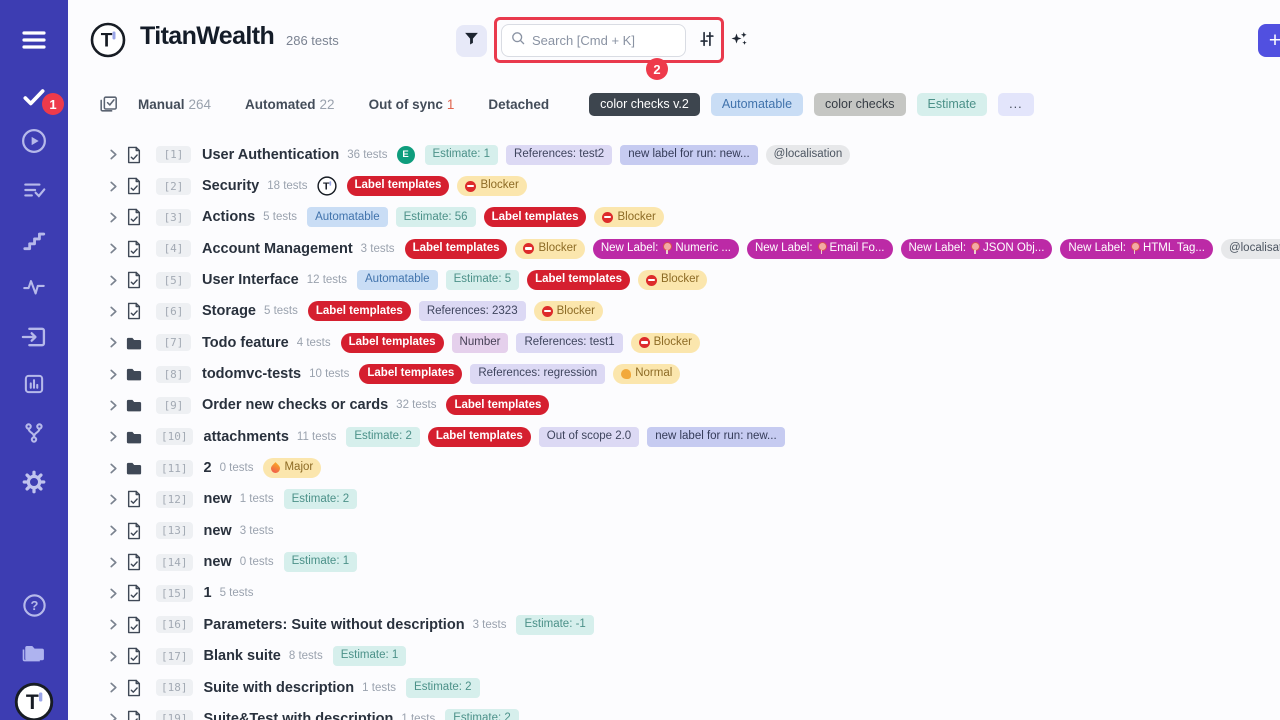 The height and width of the screenshot is (720, 1280). I want to click on suite-title: Order new checks or cards, so click(295, 405).